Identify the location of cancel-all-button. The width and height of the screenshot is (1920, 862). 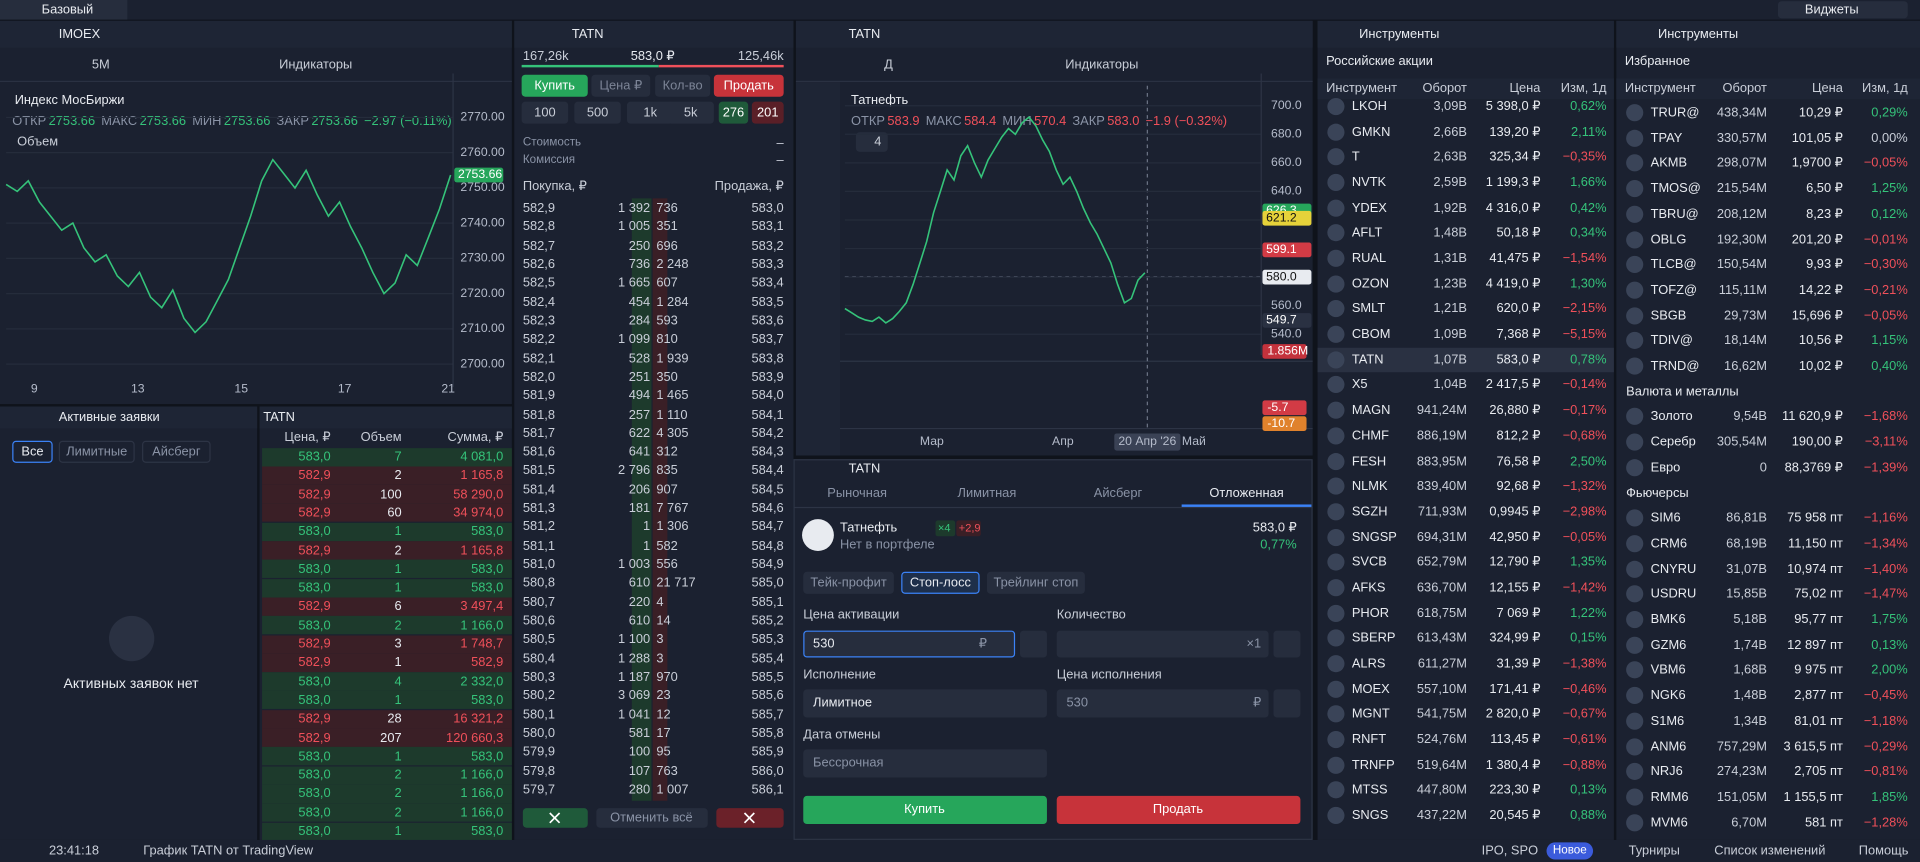
(652, 818).